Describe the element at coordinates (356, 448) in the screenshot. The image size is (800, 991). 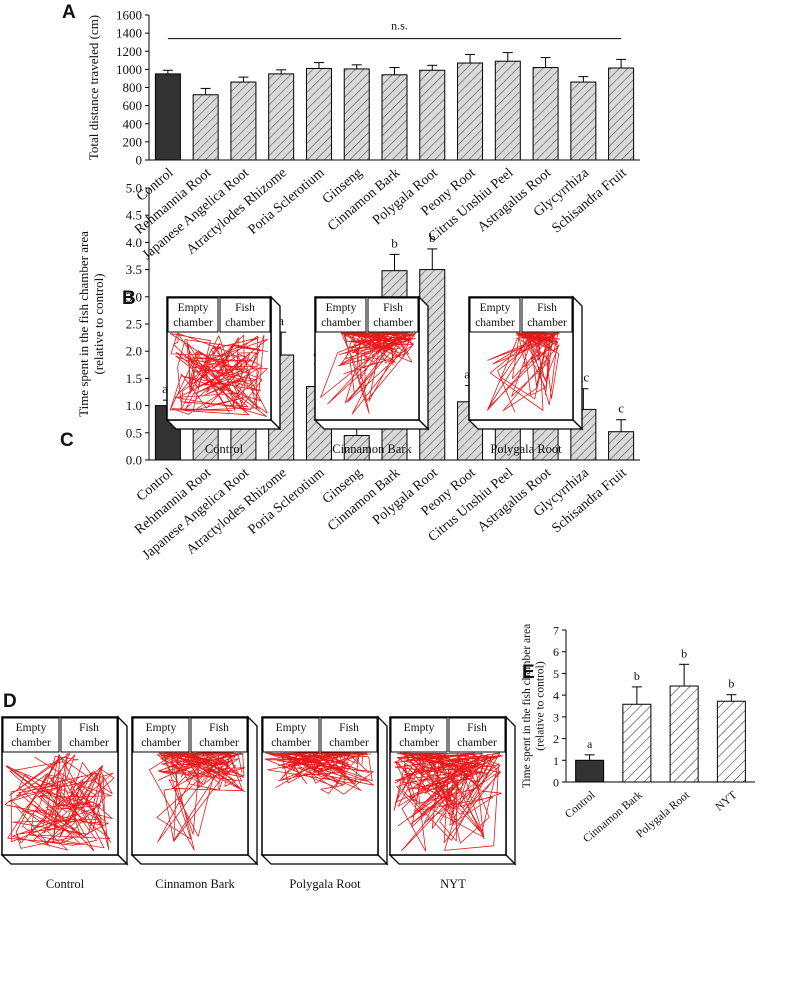
I see `bar-ginseng` at that location.